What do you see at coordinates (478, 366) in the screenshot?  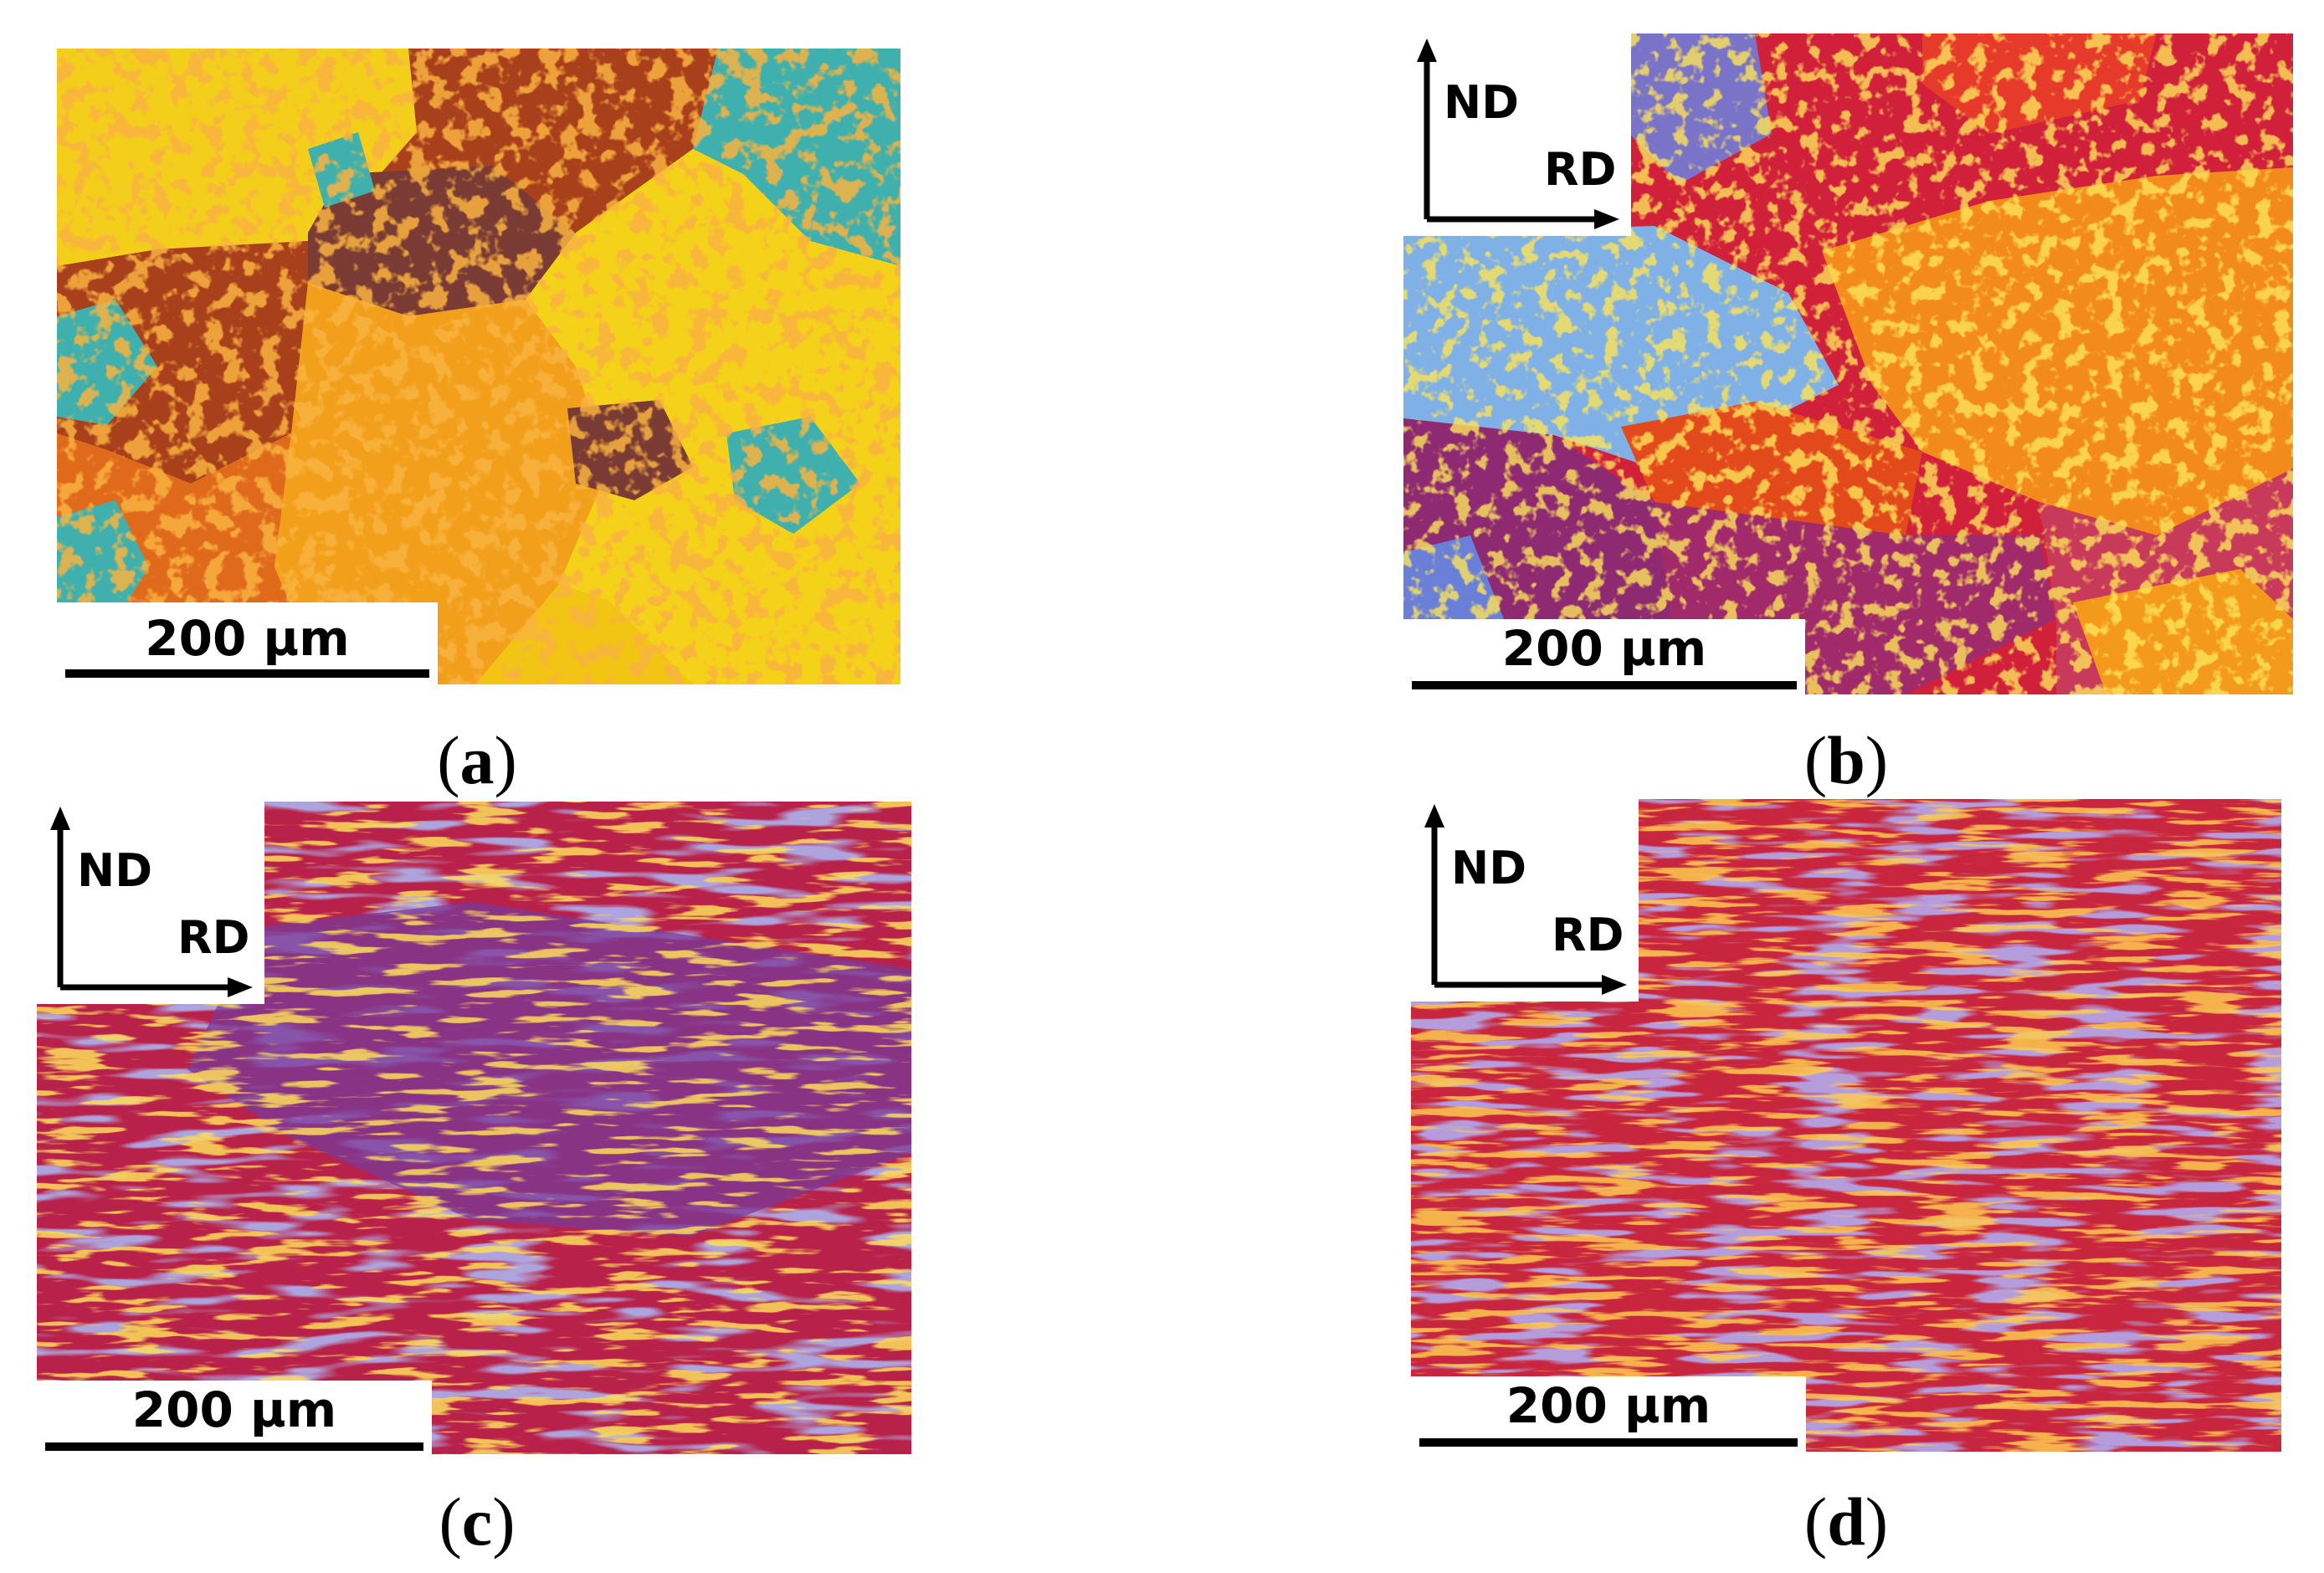 I see `micrograph-a` at bounding box center [478, 366].